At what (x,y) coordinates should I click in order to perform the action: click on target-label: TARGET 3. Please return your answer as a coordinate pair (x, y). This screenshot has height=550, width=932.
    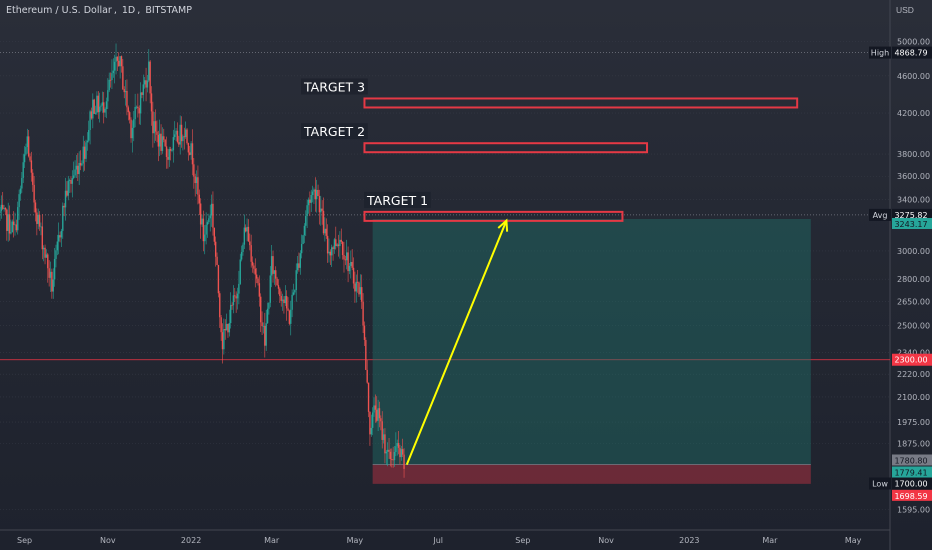
    Looking at the image, I should click on (334, 86).